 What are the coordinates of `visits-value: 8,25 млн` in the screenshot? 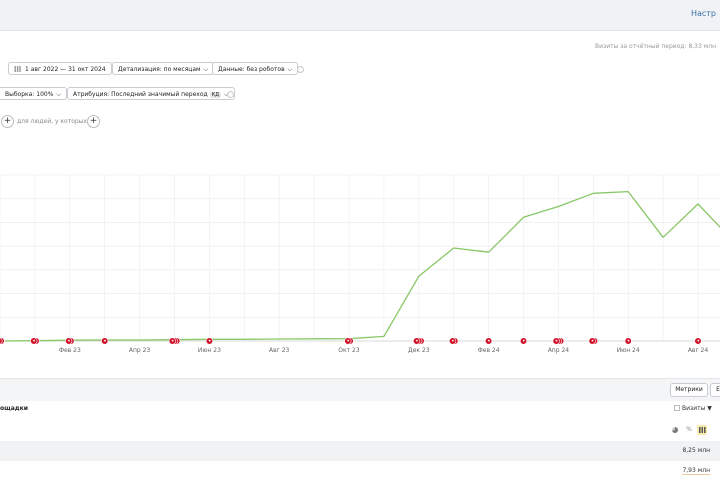 It's located at (696, 450).